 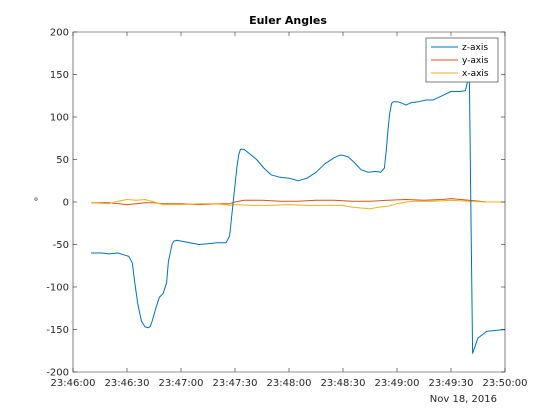 I want to click on chart-title: Euler Angles, so click(x=288, y=20).